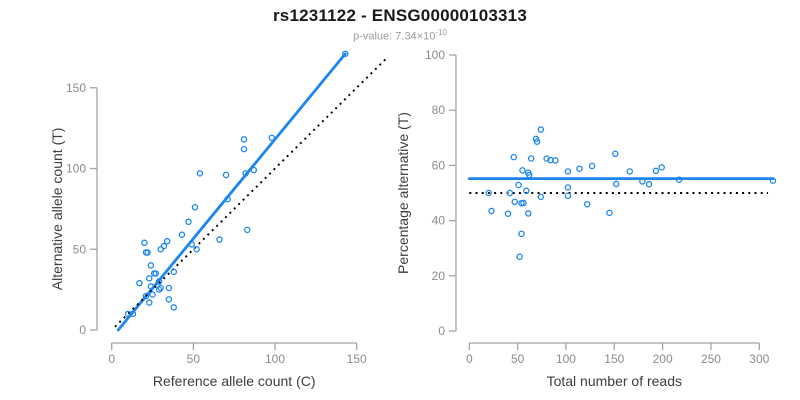 Image resolution: width=800 pixels, height=400 pixels. I want to click on y-axis-title: Alternative allele count (T), so click(57, 209).